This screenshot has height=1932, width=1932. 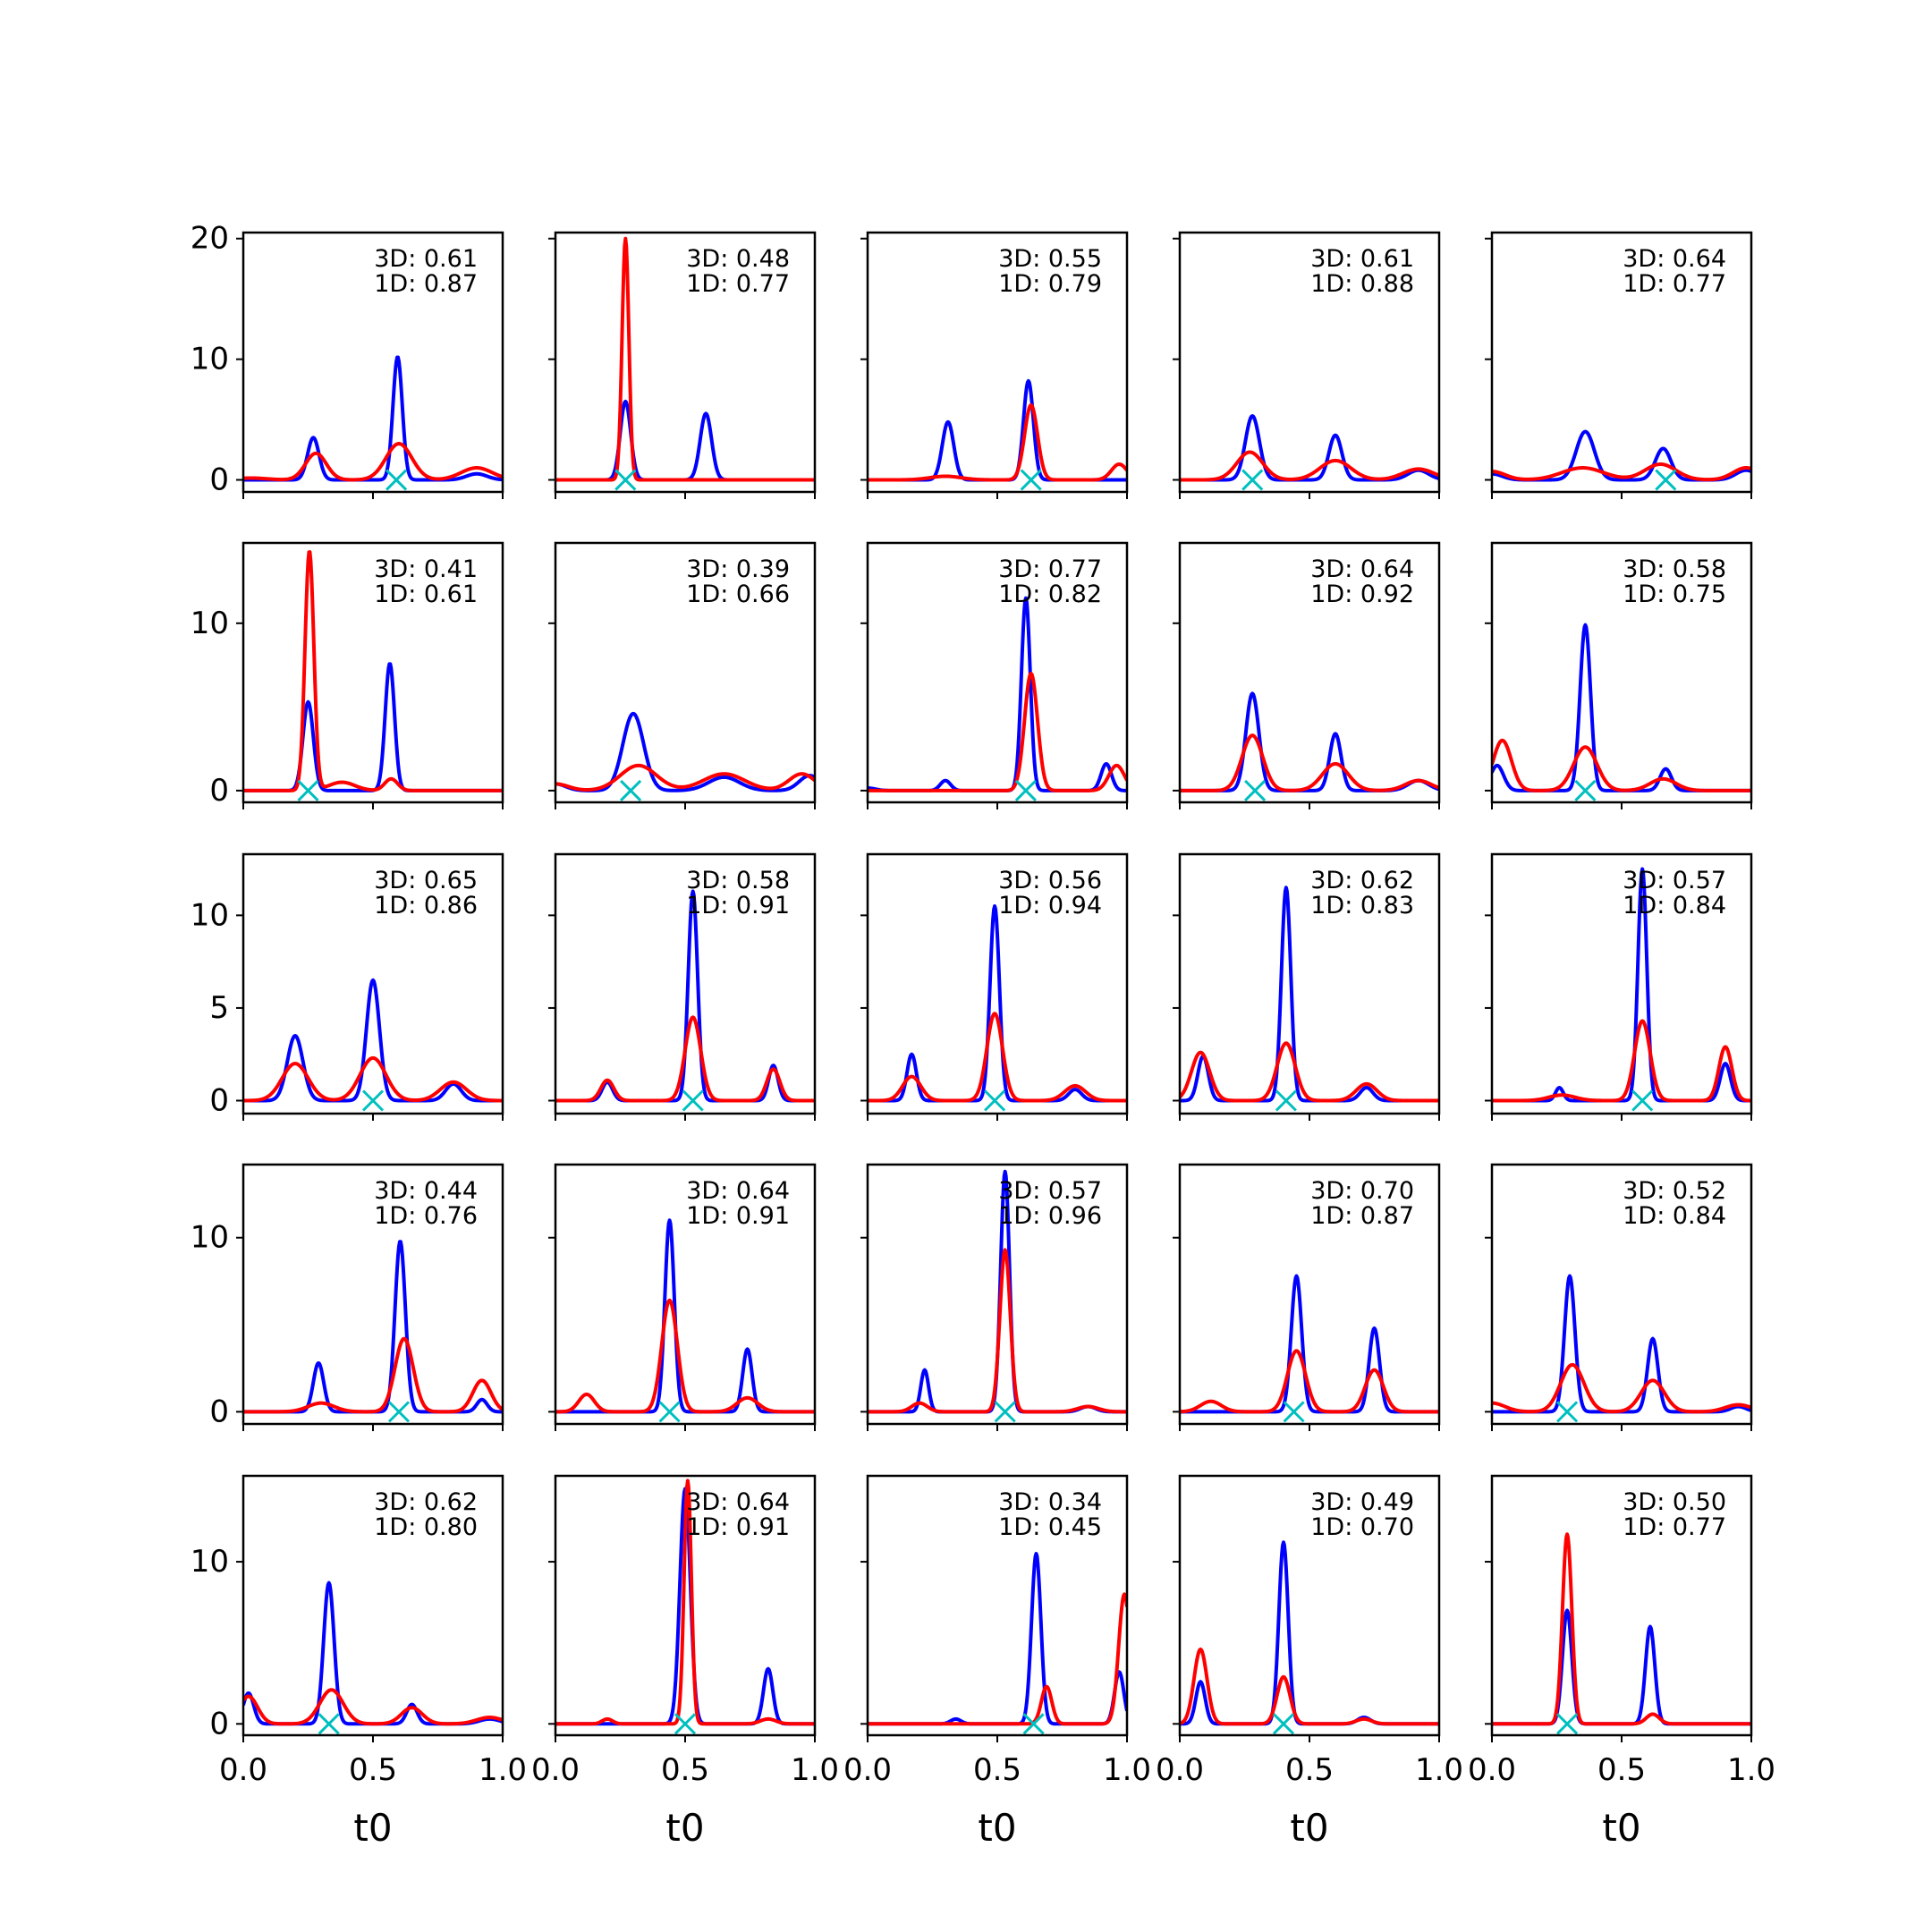 What do you see at coordinates (738, 905) in the screenshot?
I see `score-1d-label: 1D: 0.91` at bounding box center [738, 905].